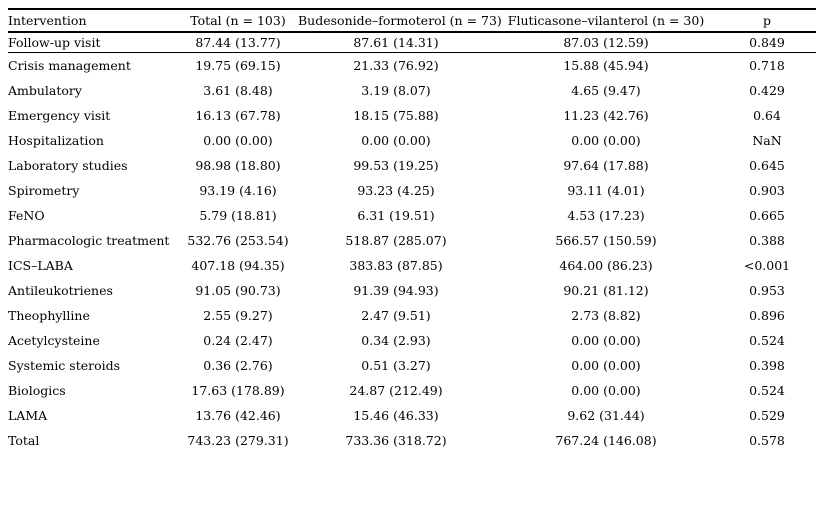 Image resolution: width=821 pixels, height=509 pixels. I want to click on row-label-cell: Antileukotrienes, so click(60, 290).